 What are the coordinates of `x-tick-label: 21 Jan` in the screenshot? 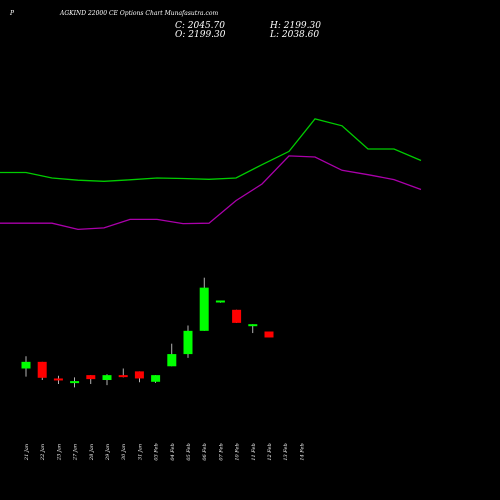 It's located at (27, 452).